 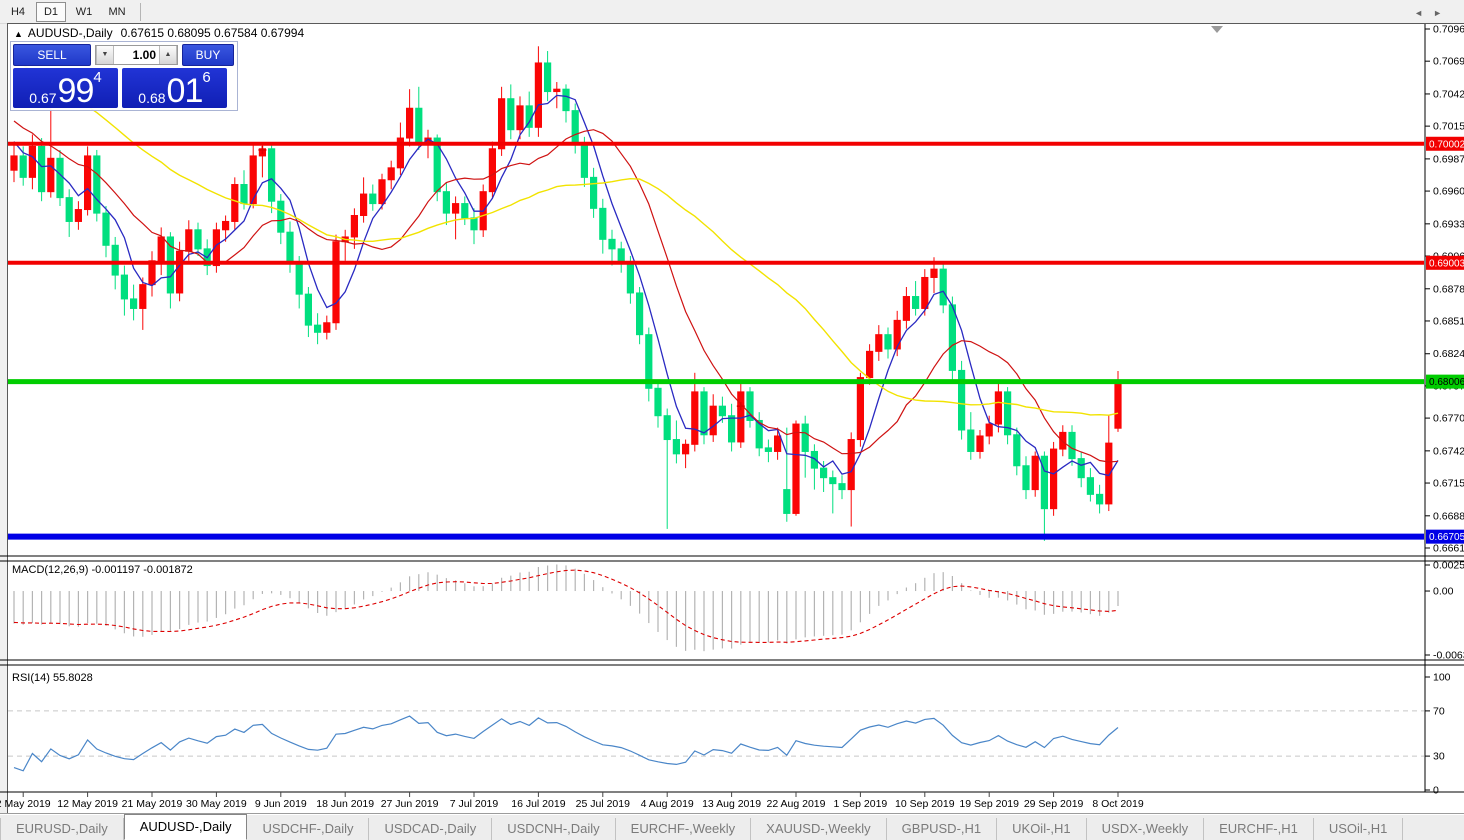 What do you see at coordinates (51, 11) in the screenshot?
I see `timeframe-button-d1: D1` at bounding box center [51, 11].